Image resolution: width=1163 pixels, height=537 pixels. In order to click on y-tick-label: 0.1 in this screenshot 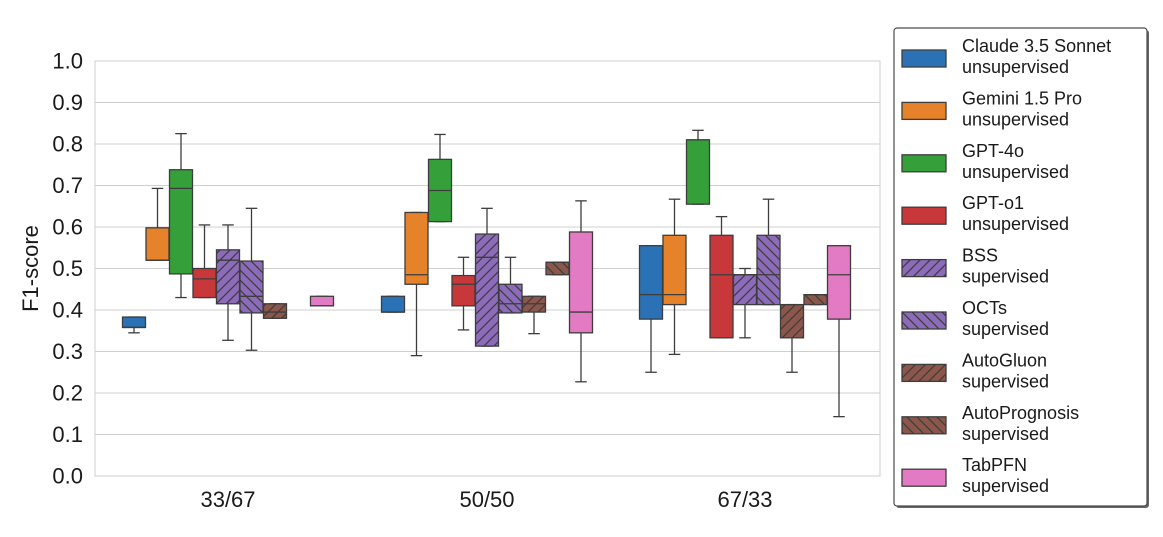, I will do `click(67, 434)`.